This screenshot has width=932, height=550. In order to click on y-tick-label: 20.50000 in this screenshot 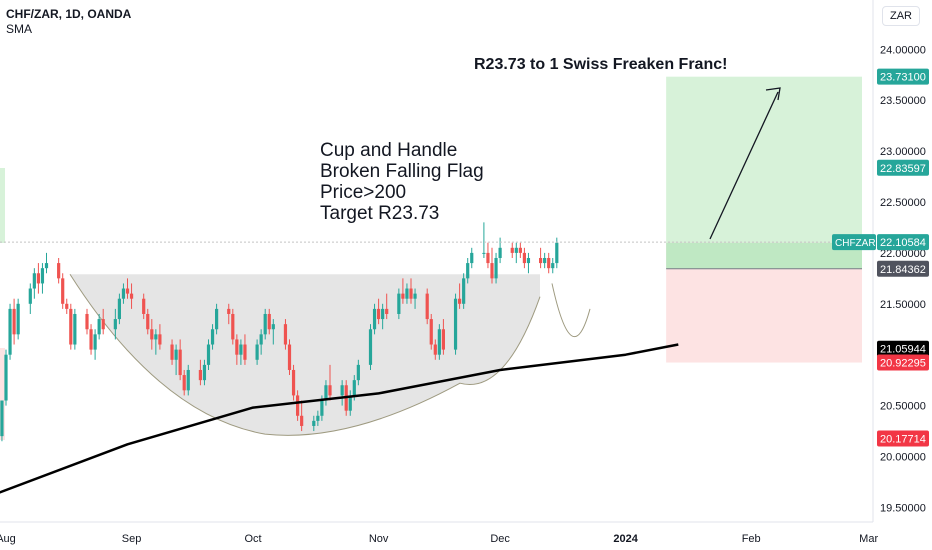, I will do `click(903, 407)`.